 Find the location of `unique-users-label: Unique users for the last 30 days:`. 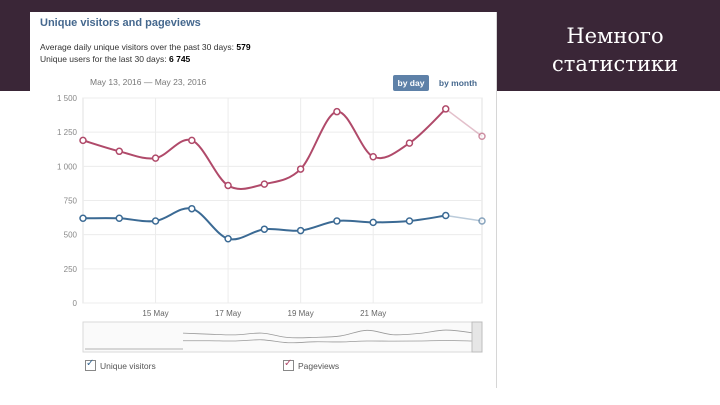

unique-users-label: Unique users for the last 30 days: is located at coordinates (103, 59).